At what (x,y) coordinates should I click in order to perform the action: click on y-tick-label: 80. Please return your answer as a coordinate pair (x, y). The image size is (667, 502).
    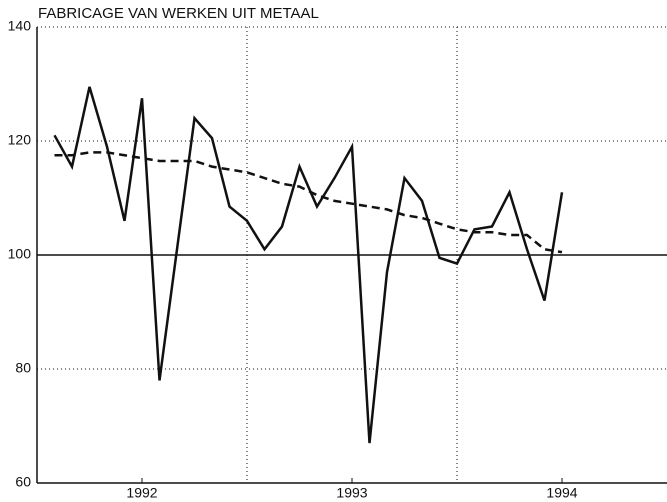
    Looking at the image, I should click on (23, 368).